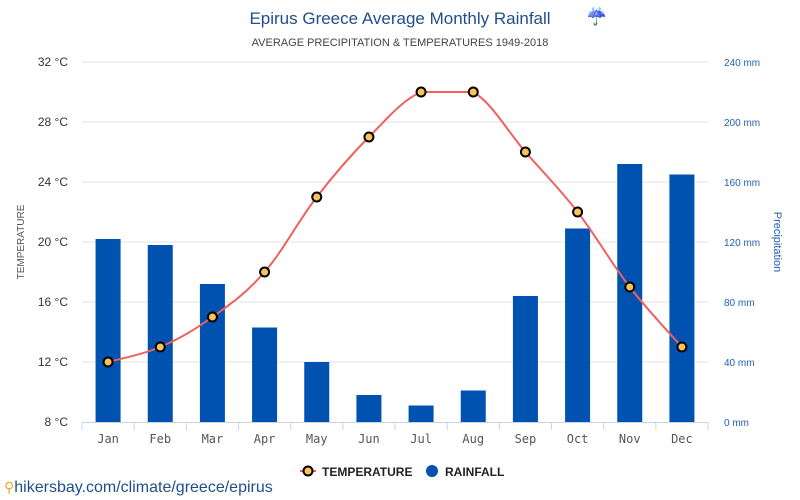 Image resolution: width=800 pixels, height=500 pixels. Describe the element at coordinates (369, 137) in the screenshot. I see `temperature-point-jun` at that location.